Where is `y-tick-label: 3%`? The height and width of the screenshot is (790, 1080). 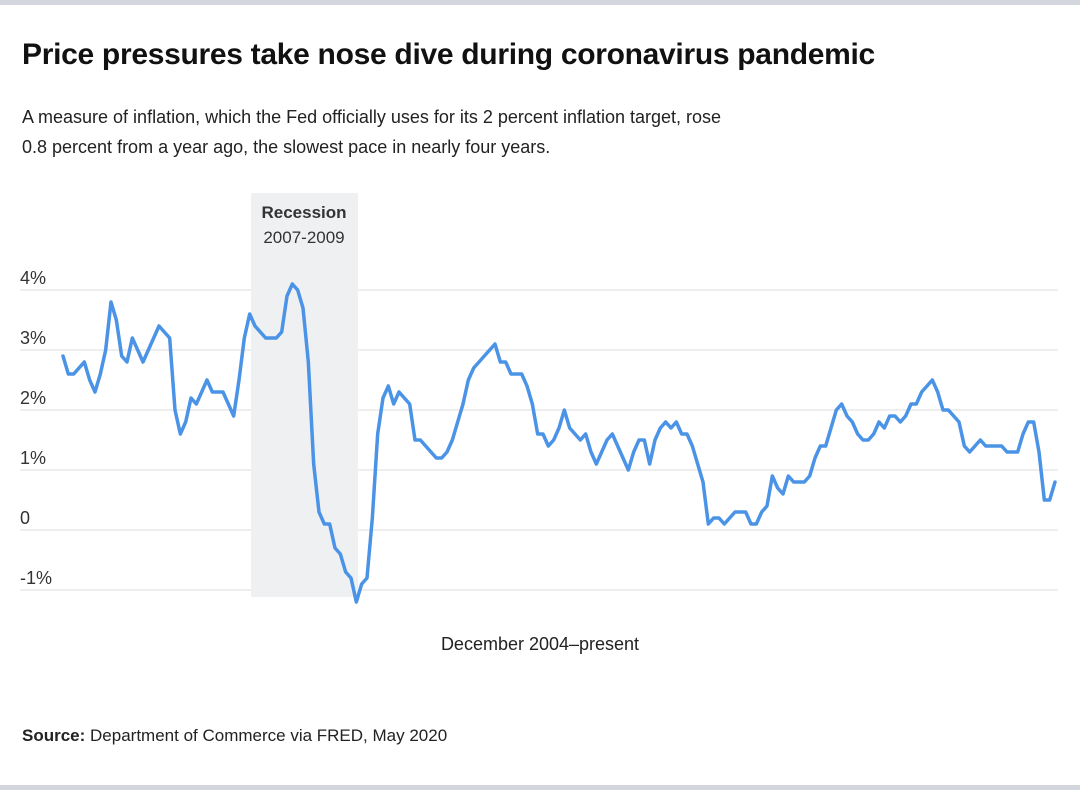 y-tick-label: 3% is located at coordinates (33, 338).